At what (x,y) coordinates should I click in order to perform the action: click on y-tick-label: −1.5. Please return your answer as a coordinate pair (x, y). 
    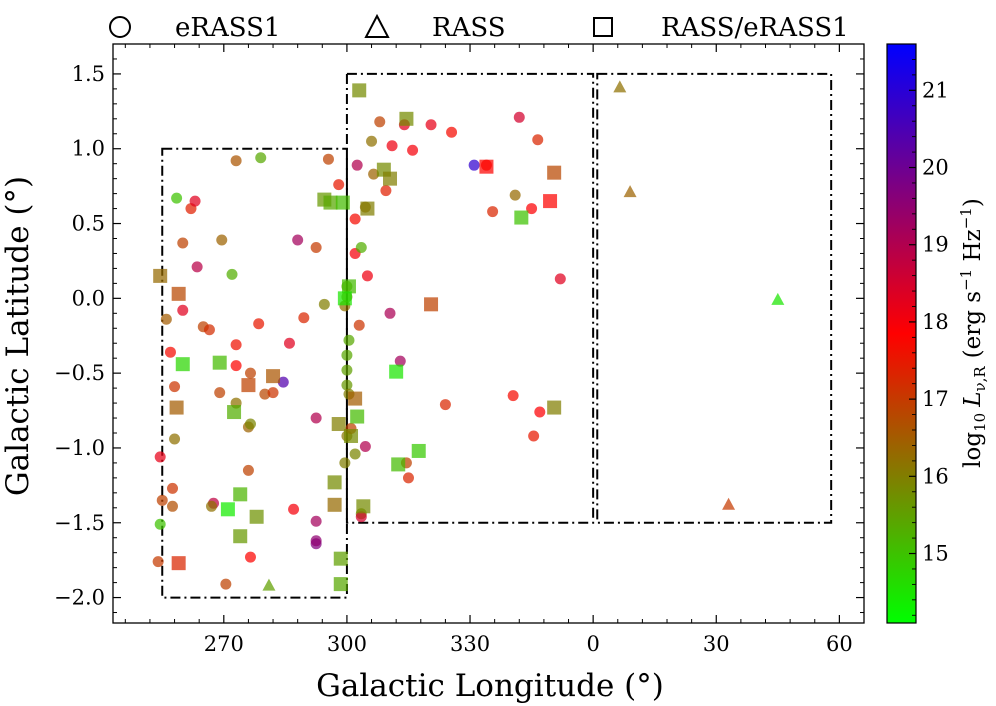
    Looking at the image, I should click on (79, 523).